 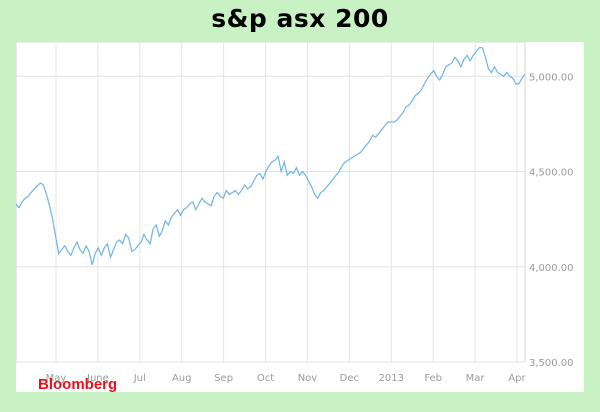 What do you see at coordinates (551, 268) in the screenshot?
I see `y-tick-label: 4,000.00` at bounding box center [551, 268].